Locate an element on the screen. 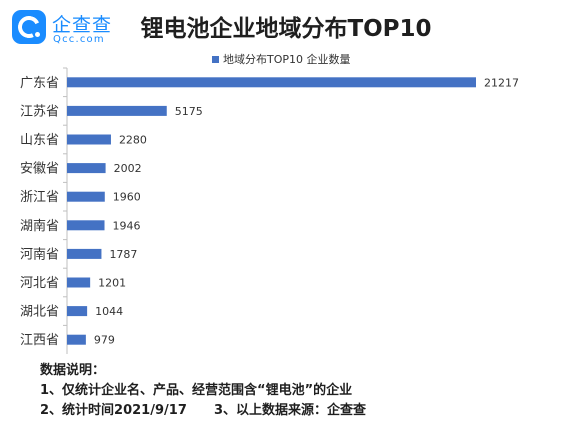 The image size is (572, 433). data-label: 979 is located at coordinates (104, 340).